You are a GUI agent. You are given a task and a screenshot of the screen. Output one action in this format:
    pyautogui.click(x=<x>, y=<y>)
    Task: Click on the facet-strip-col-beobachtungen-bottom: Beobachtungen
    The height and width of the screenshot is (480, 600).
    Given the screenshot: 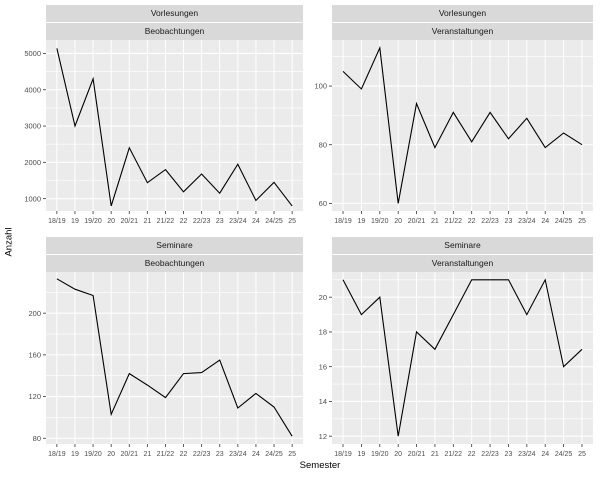 What is the action you would take?
    pyautogui.click(x=174, y=263)
    